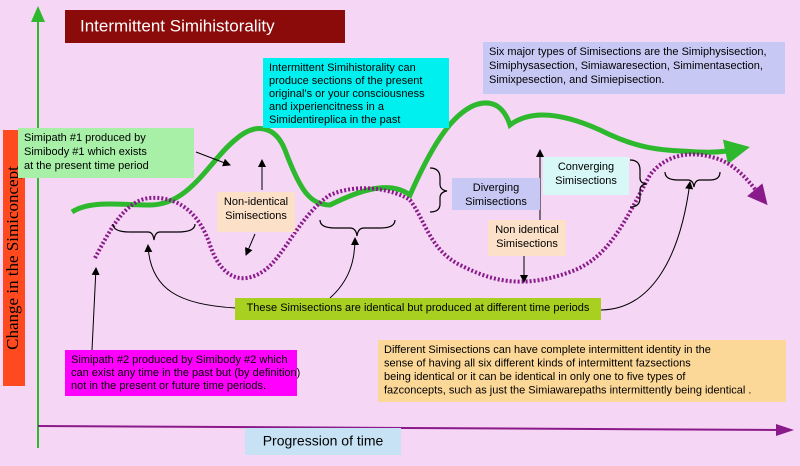 This screenshot has width=800, height=466. Describe the element at coordinates (86, 166) in the screenshot. I see `note-text: at the present time period` at that location.